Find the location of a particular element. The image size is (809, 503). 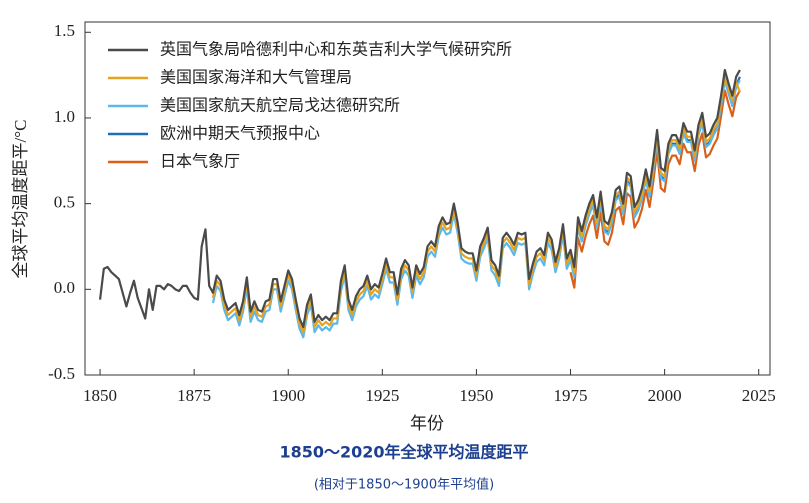

y-tick-label: -0.5 is located at coordinates (61, 373).